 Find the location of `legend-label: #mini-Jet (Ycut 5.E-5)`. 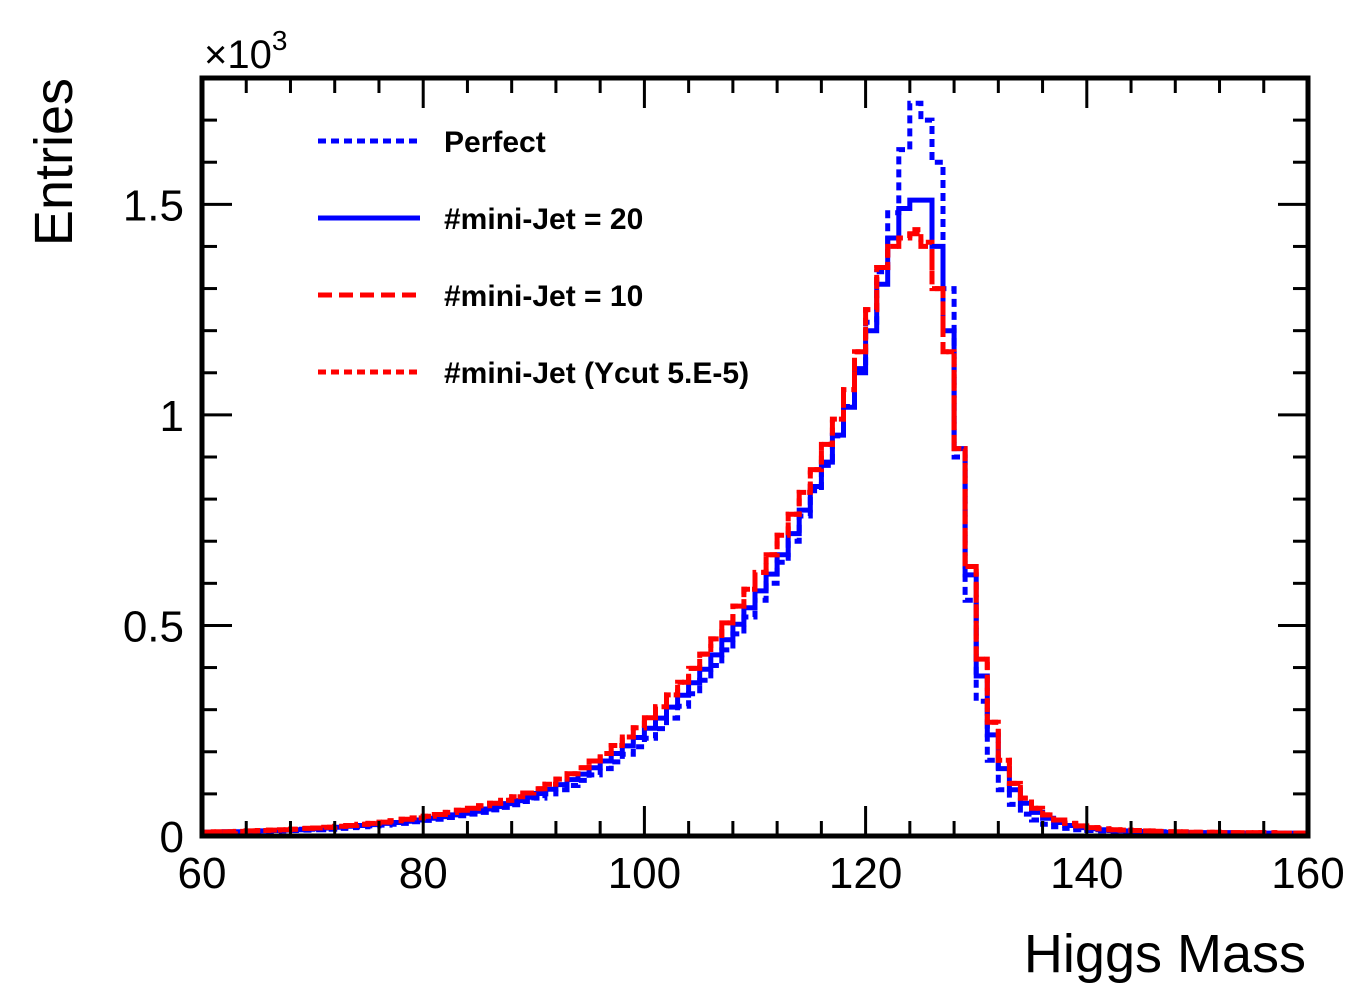

legend-label: #mini-Jet (Ycut 5.E-5) is located at coordinates (596, 373).